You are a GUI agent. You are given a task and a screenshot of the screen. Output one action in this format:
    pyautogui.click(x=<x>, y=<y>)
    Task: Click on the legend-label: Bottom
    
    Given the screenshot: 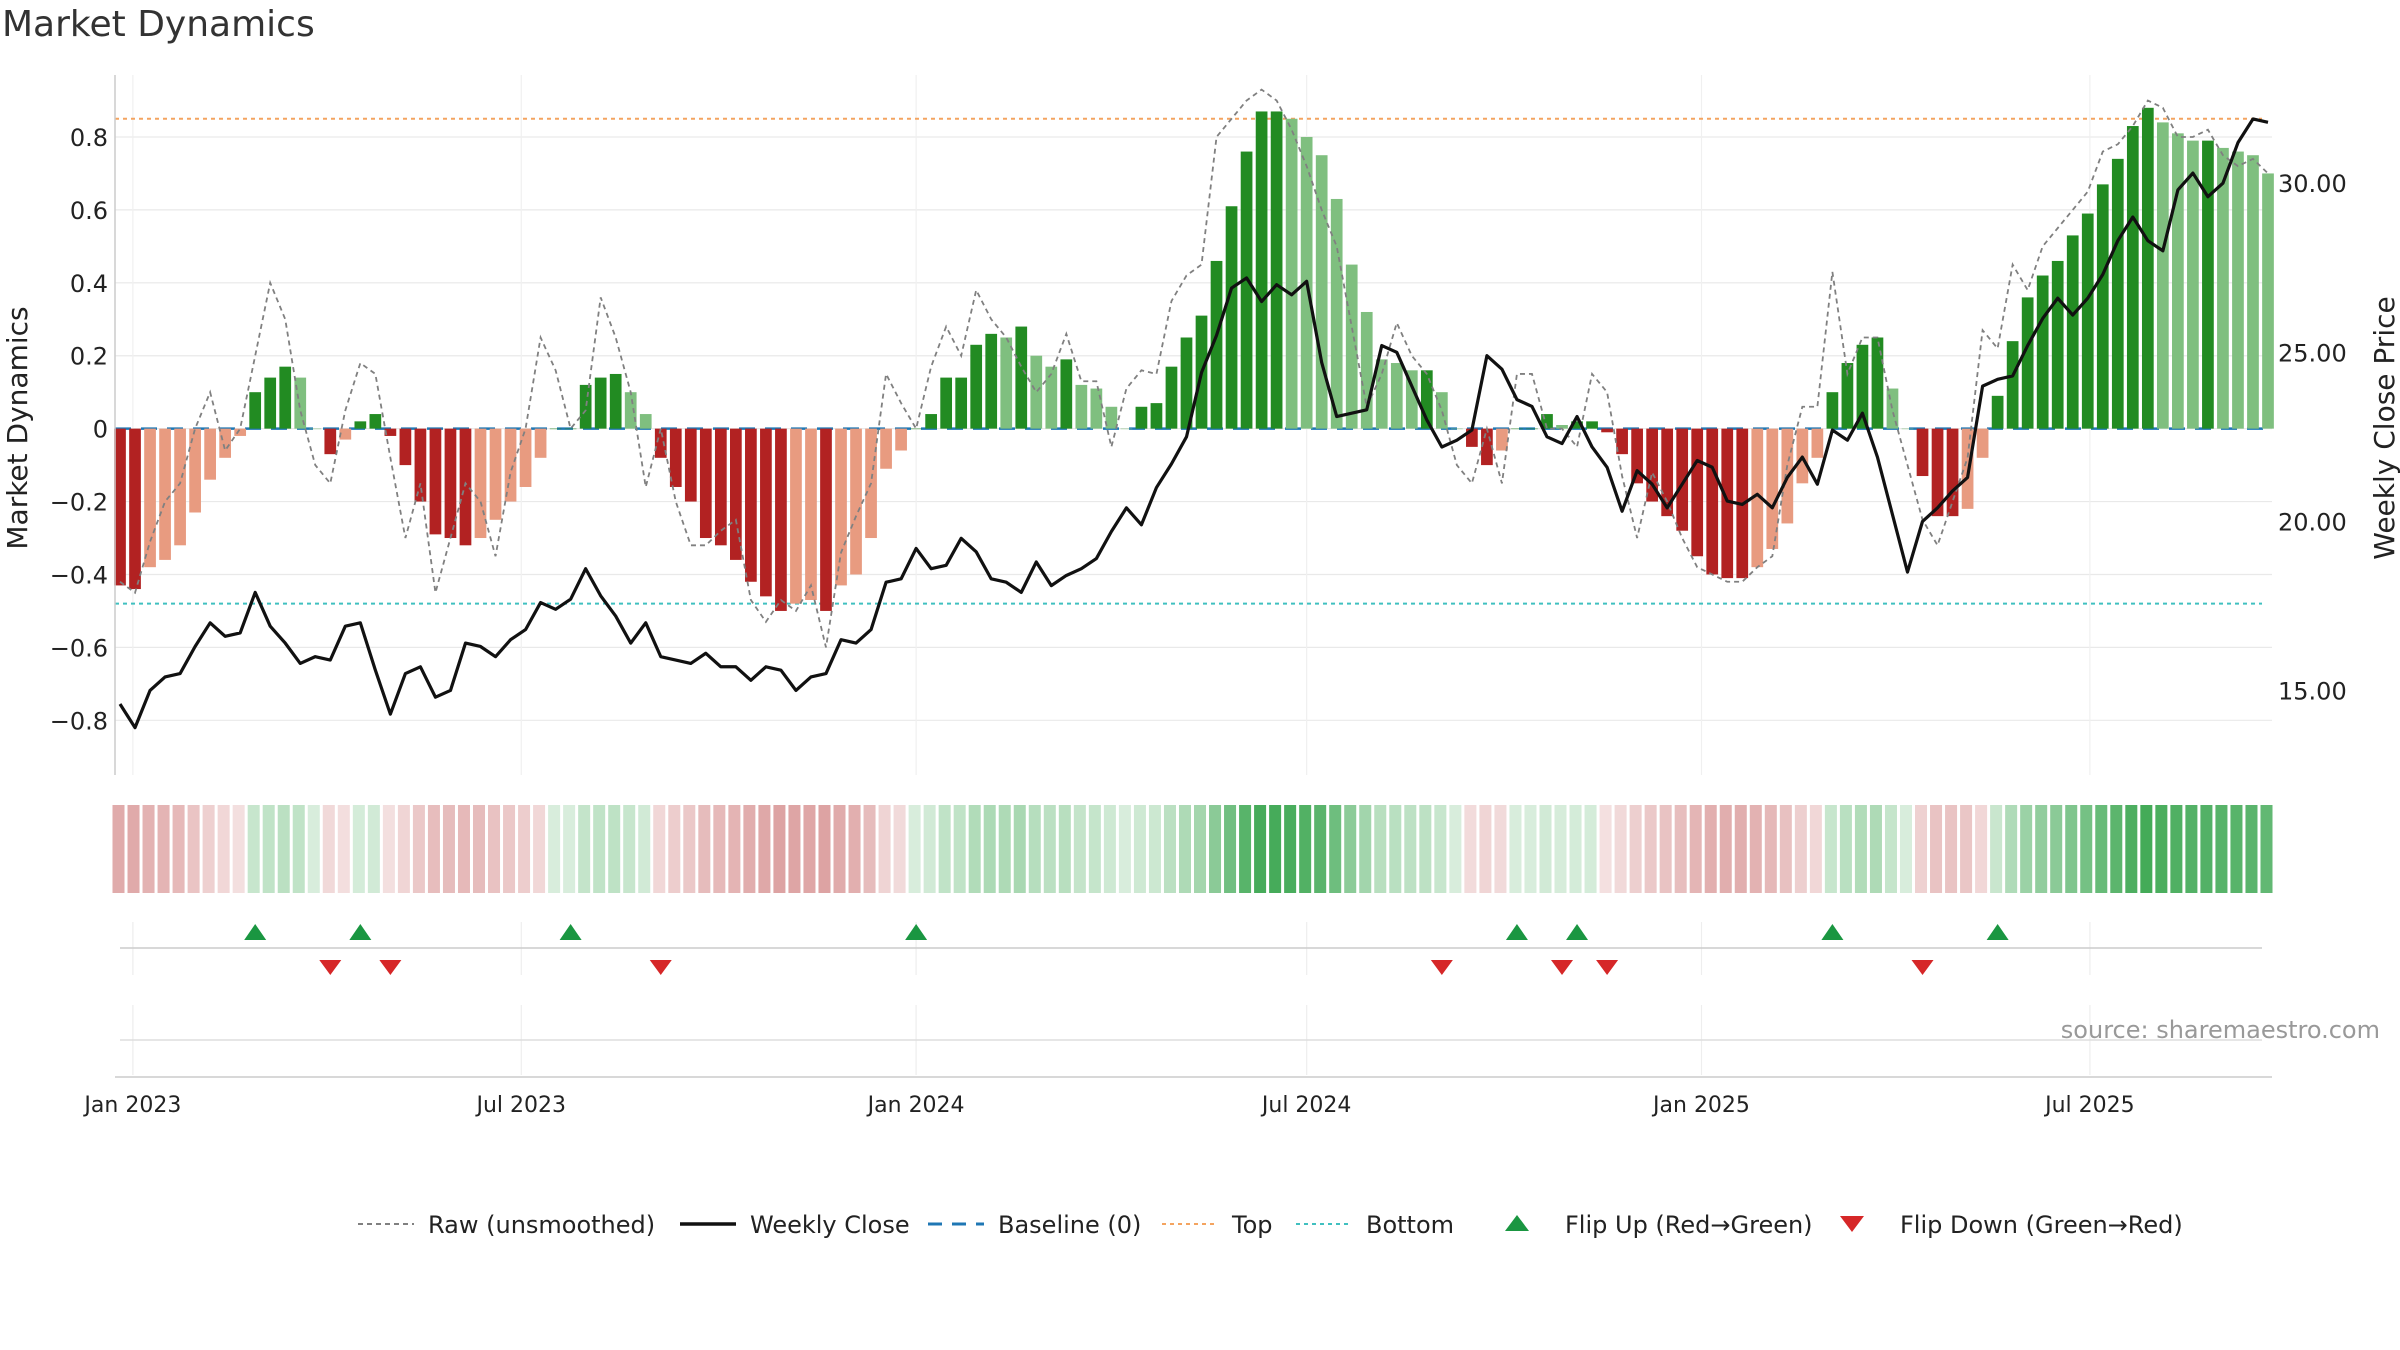 What is the action you would take?
    pyautogui.click(x=1410, y=1225)
    